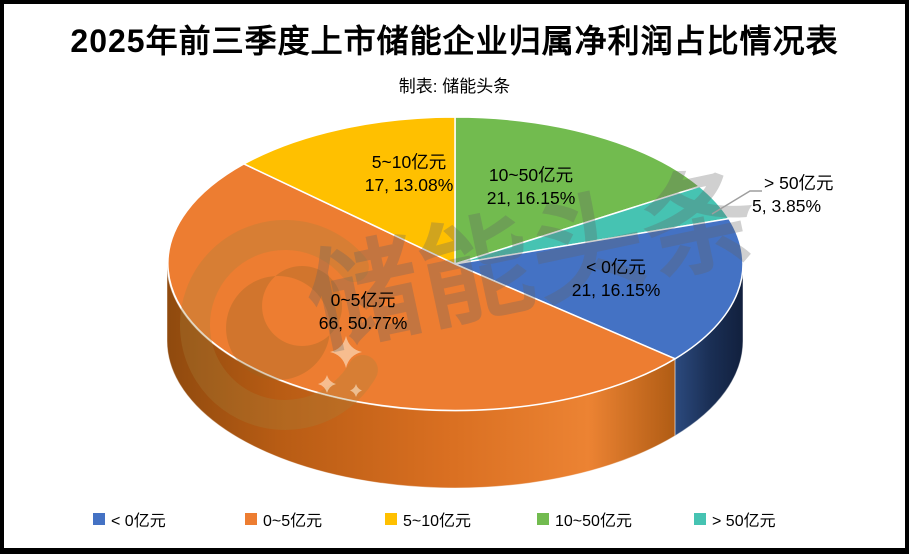 The height and width of the screenshot is (554, 909). Describe the element at coordinates (138, 521) in the screenshot. I see `legend-label-lt0: < 0亿元` at that location.